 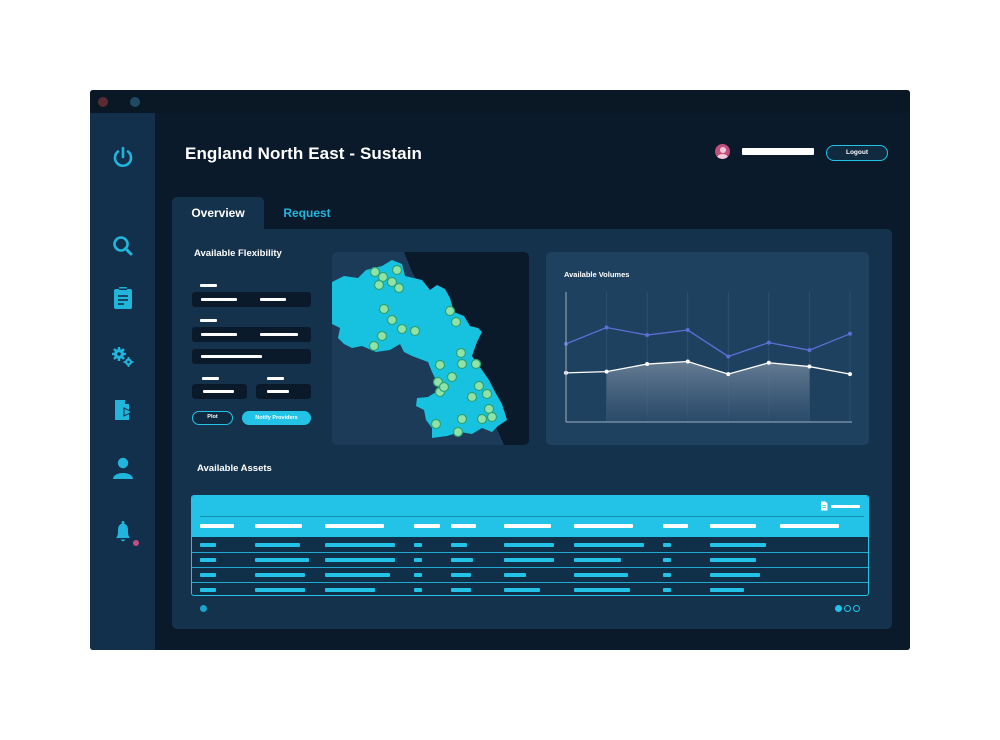 I want to click on plot-button: Plot, so click(x=212, y=418).